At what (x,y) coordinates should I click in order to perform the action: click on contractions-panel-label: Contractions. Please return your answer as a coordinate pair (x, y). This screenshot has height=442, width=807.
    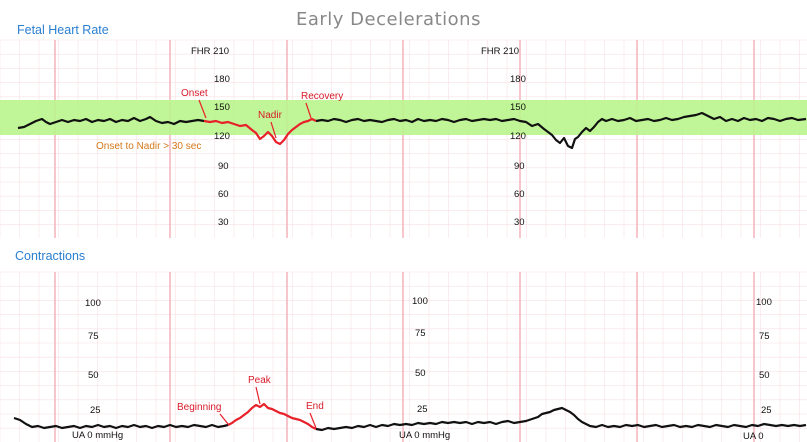
    Looking at the image, I should click on (50, 256).